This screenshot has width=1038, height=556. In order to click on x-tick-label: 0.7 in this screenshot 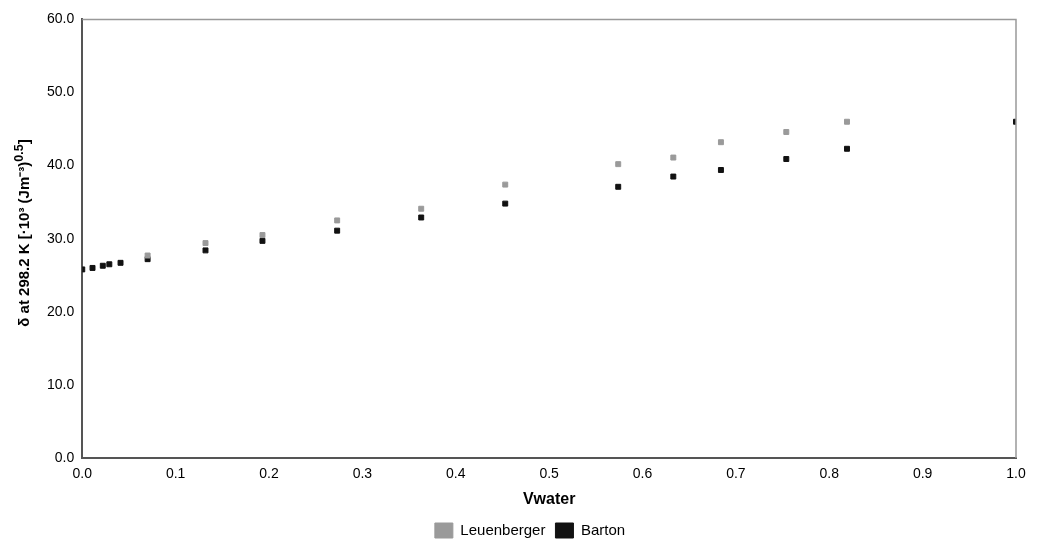, I will do `click(736, 473)`.